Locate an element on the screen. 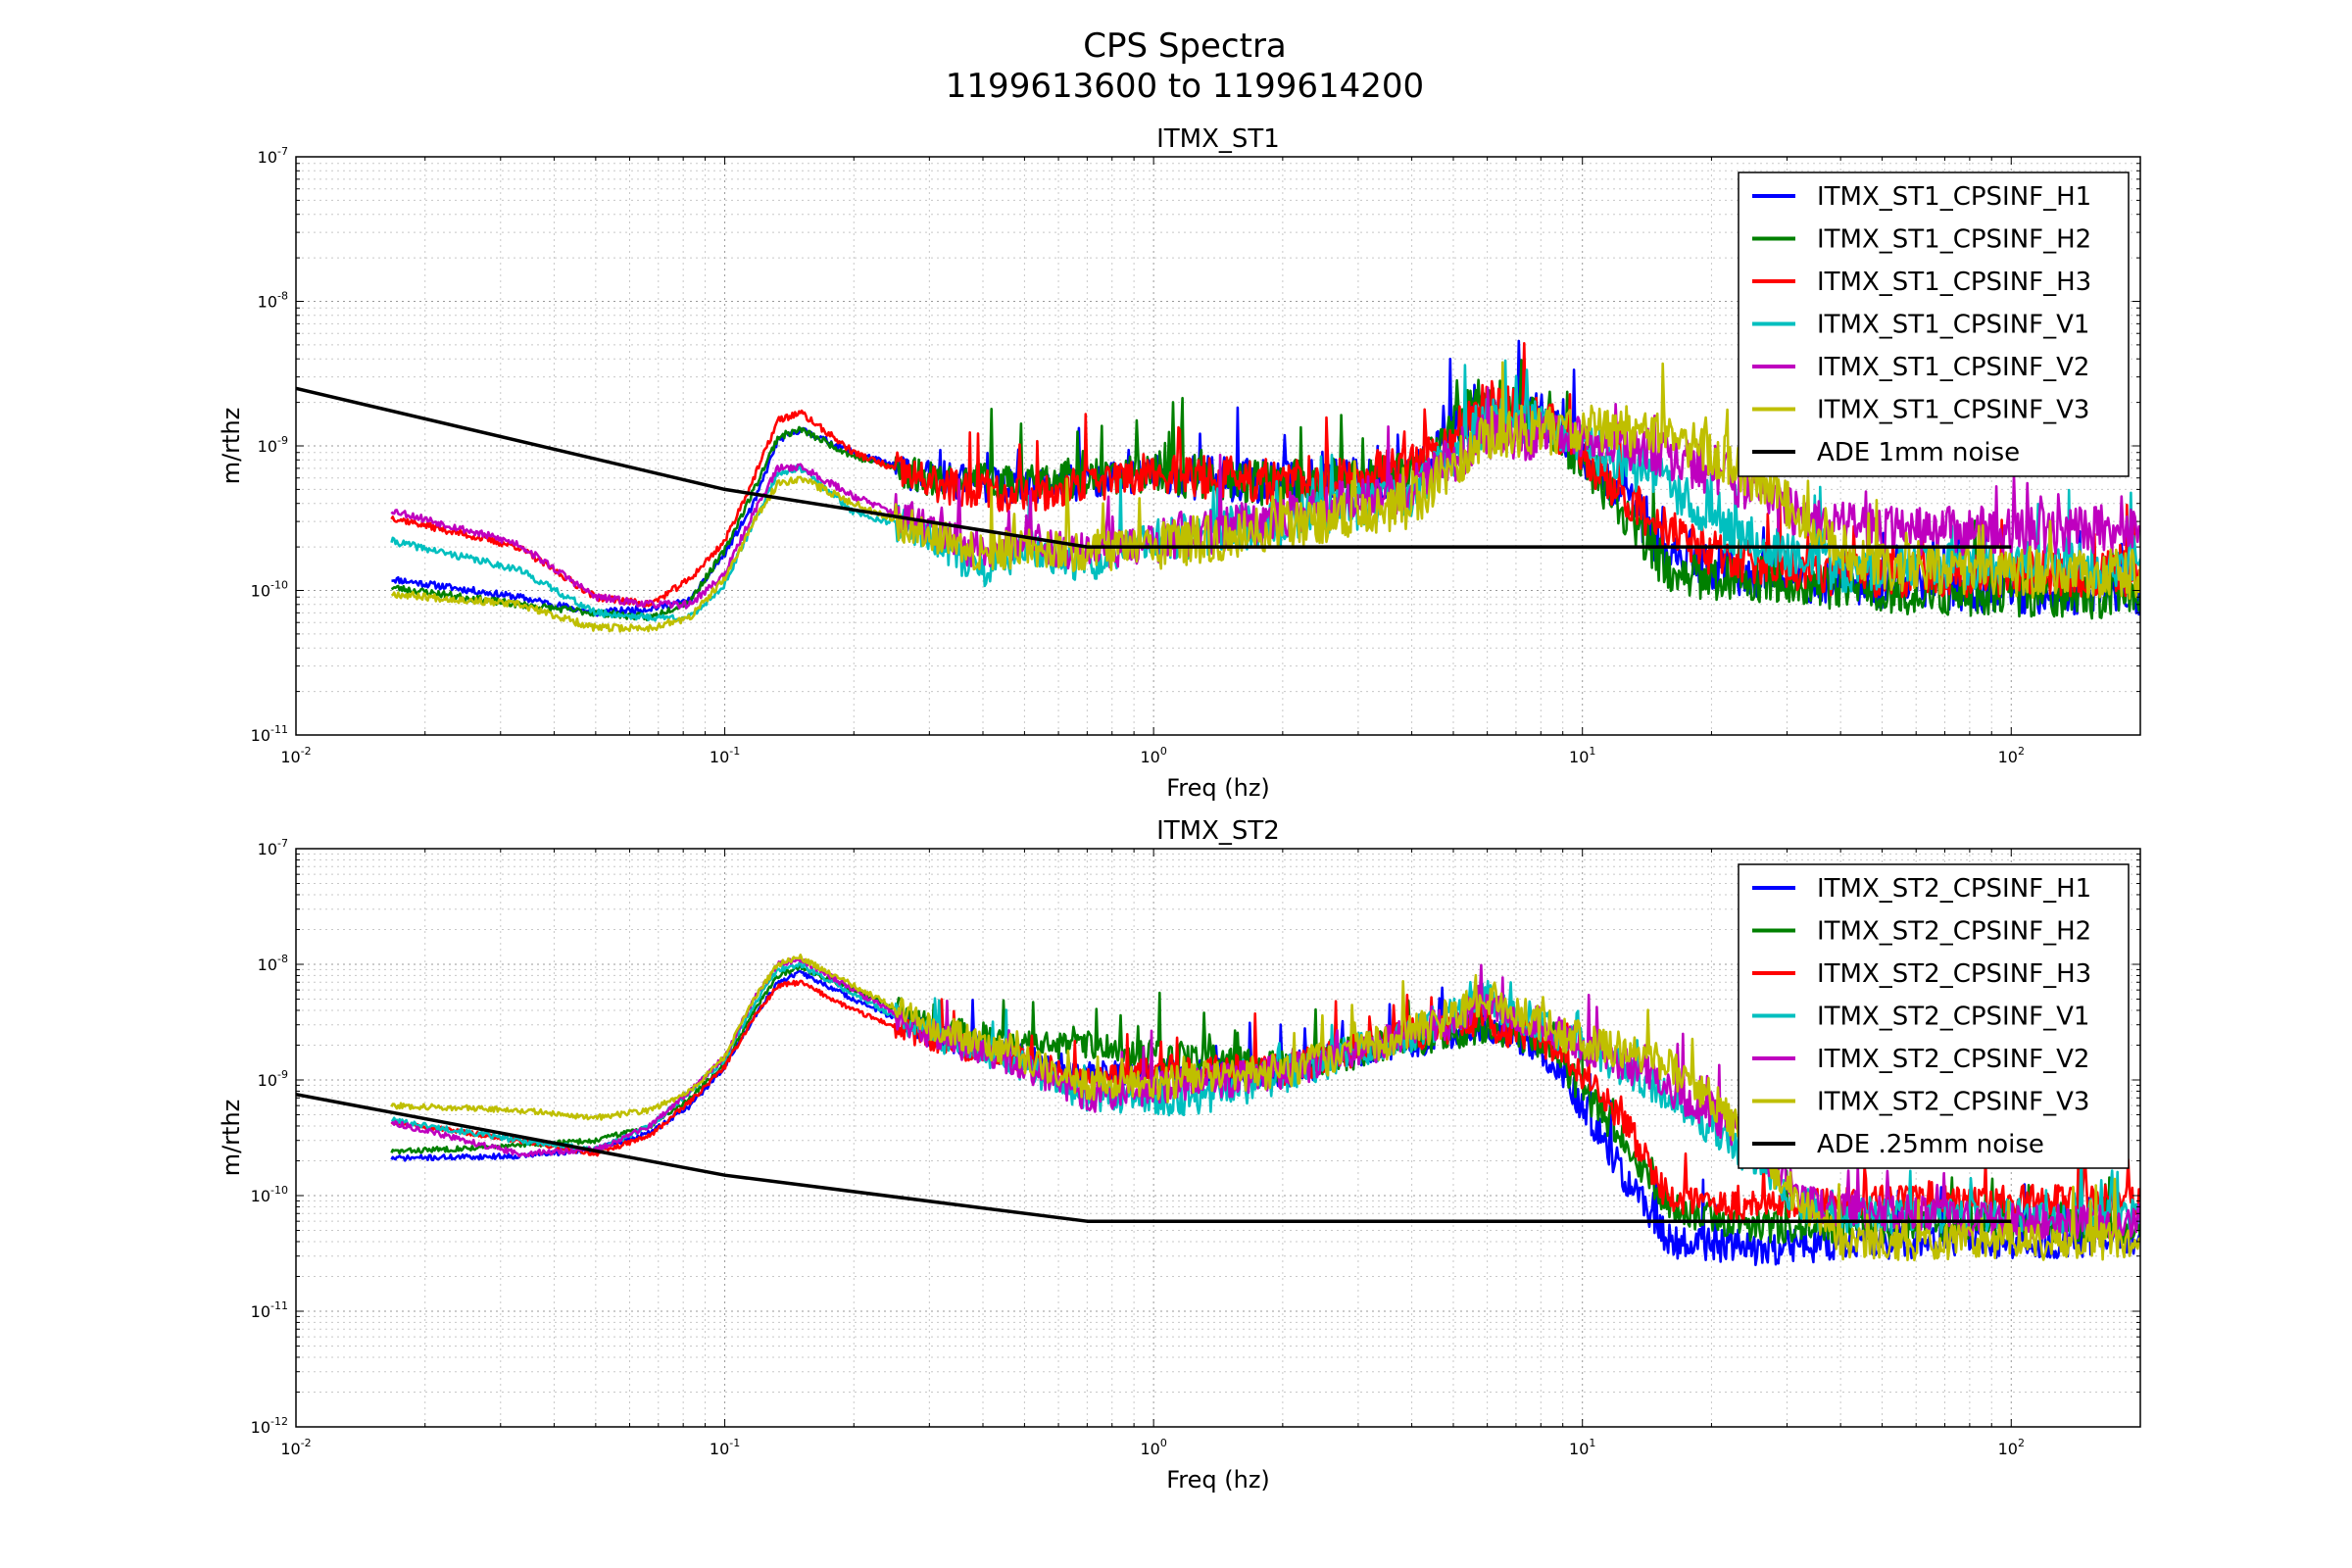 This screenshot has height=1568, width=2352. series-line-ade-1mm-noise is located at coordinates (1154, 467).